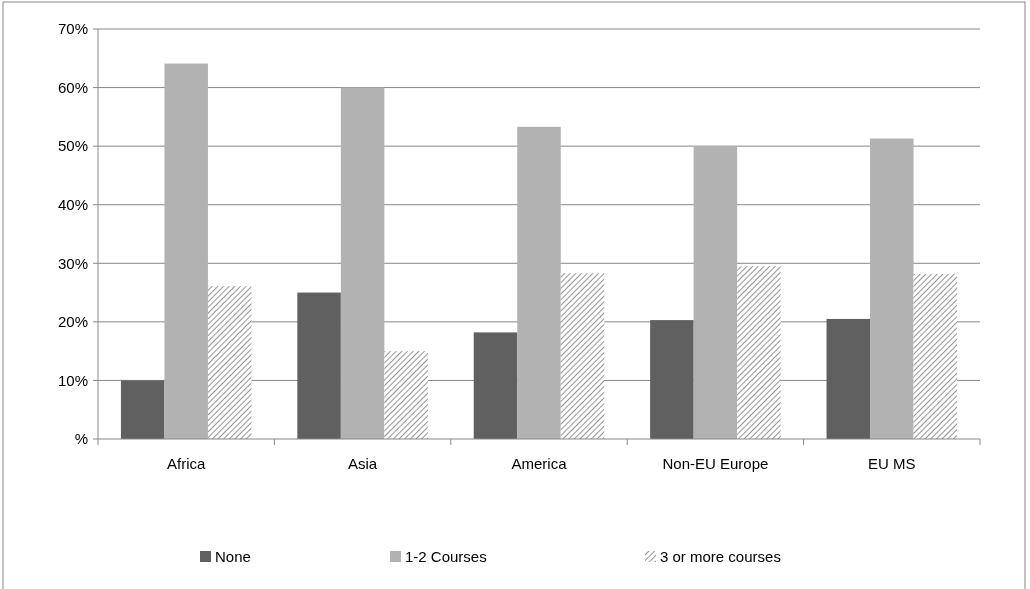  Describe the element at coordinates (72, 87) in the screenshot. I see `y-tick-label: 60%` at that location.